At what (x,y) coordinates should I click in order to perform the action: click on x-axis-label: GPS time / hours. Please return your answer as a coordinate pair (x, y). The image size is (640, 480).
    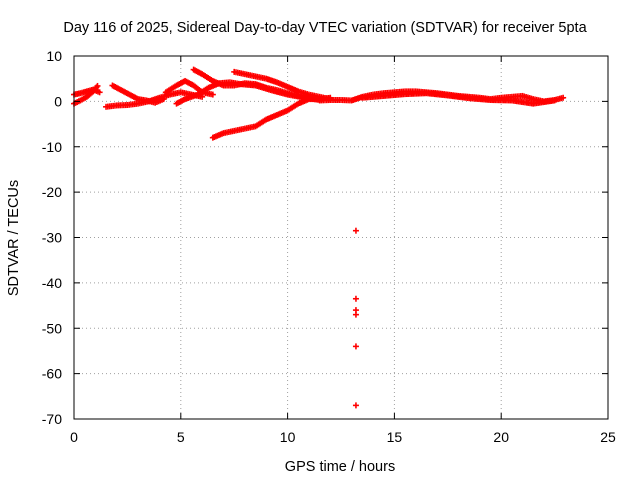
    Looking at the image, I should click on (340, 467).